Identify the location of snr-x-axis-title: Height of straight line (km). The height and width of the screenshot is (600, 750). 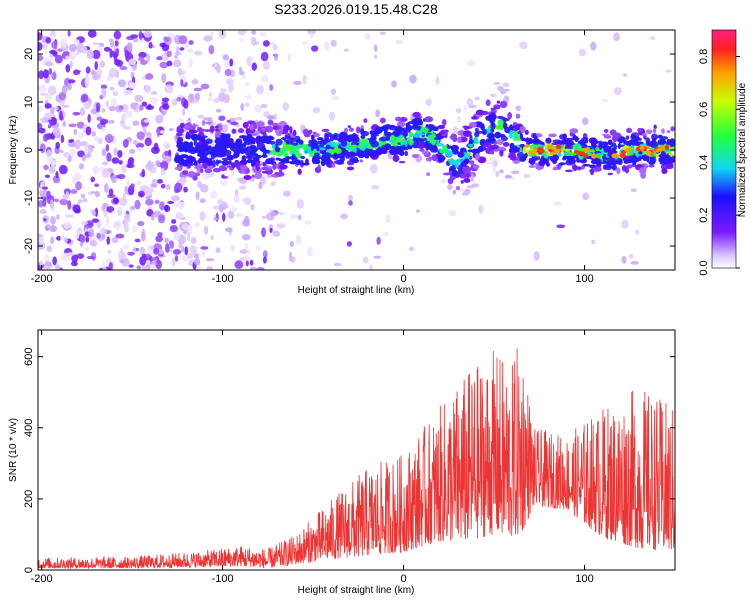
(356, 590).